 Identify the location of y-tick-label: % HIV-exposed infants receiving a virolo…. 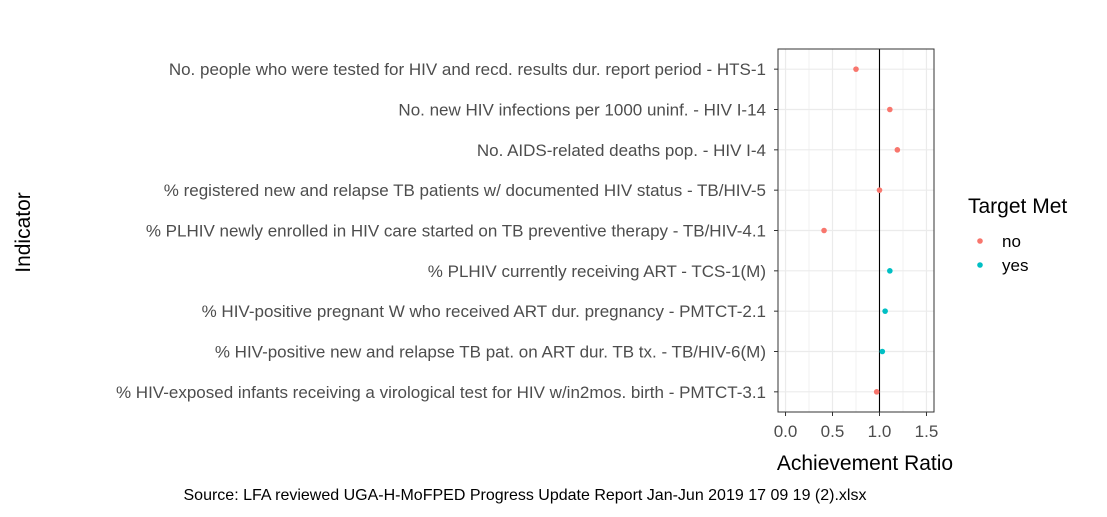
(441, 392).